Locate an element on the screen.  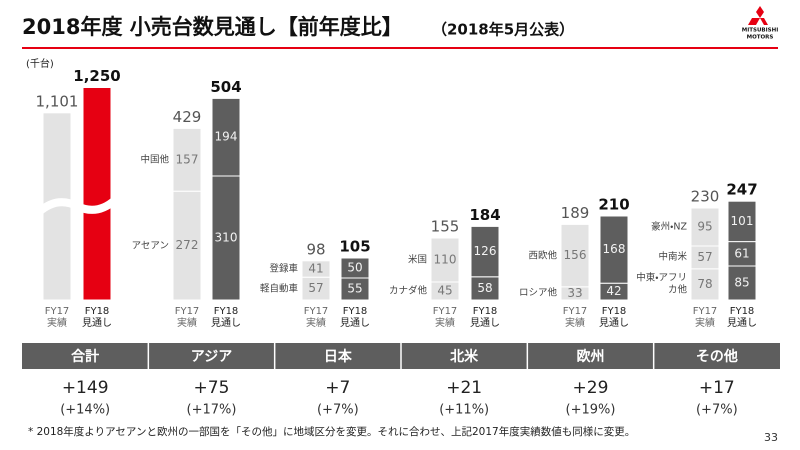
table-header: 北米 is located at coordinates (464, 356).